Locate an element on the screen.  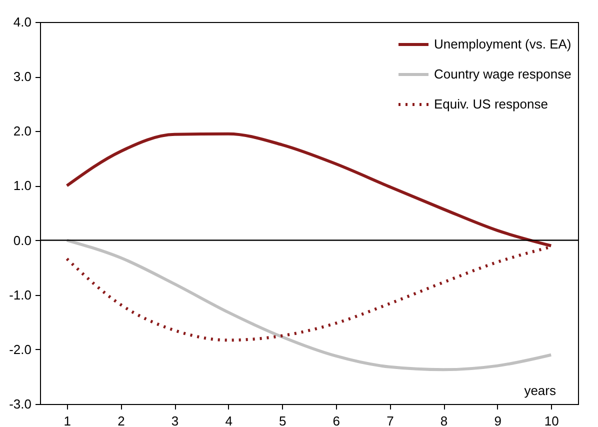
x-tick-label: 8 is located at coordinates (444, 420).